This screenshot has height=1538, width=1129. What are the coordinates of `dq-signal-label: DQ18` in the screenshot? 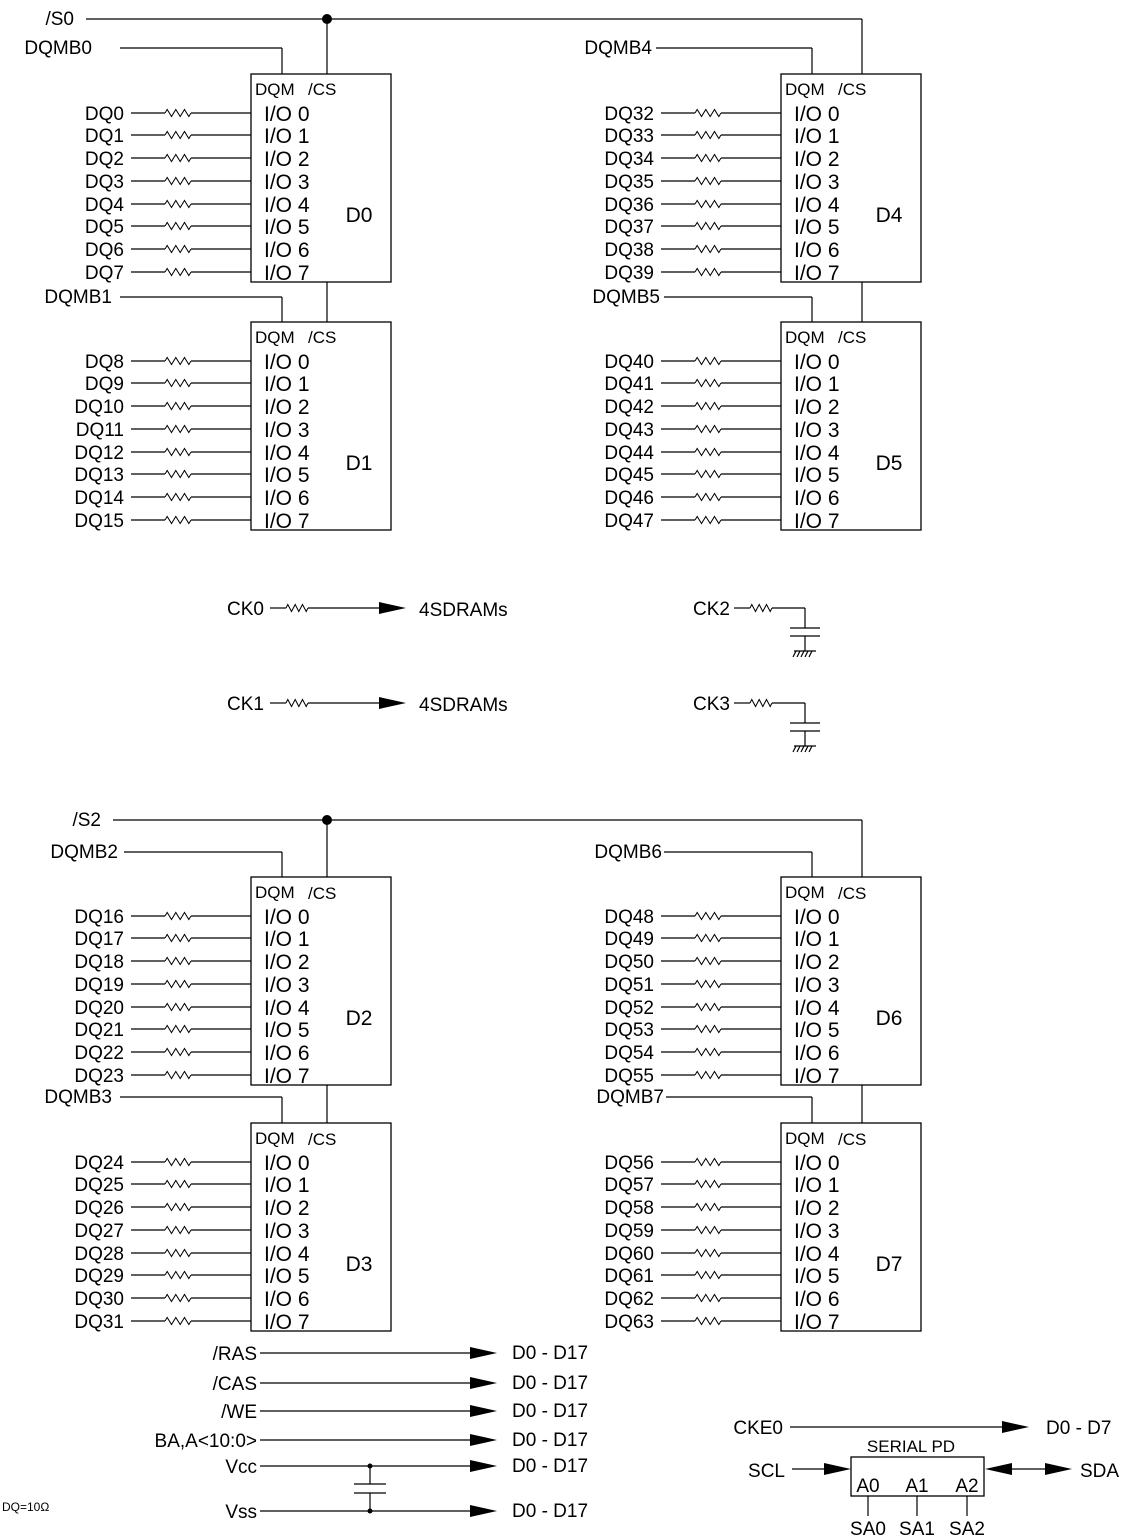 It's located at (99, 962).